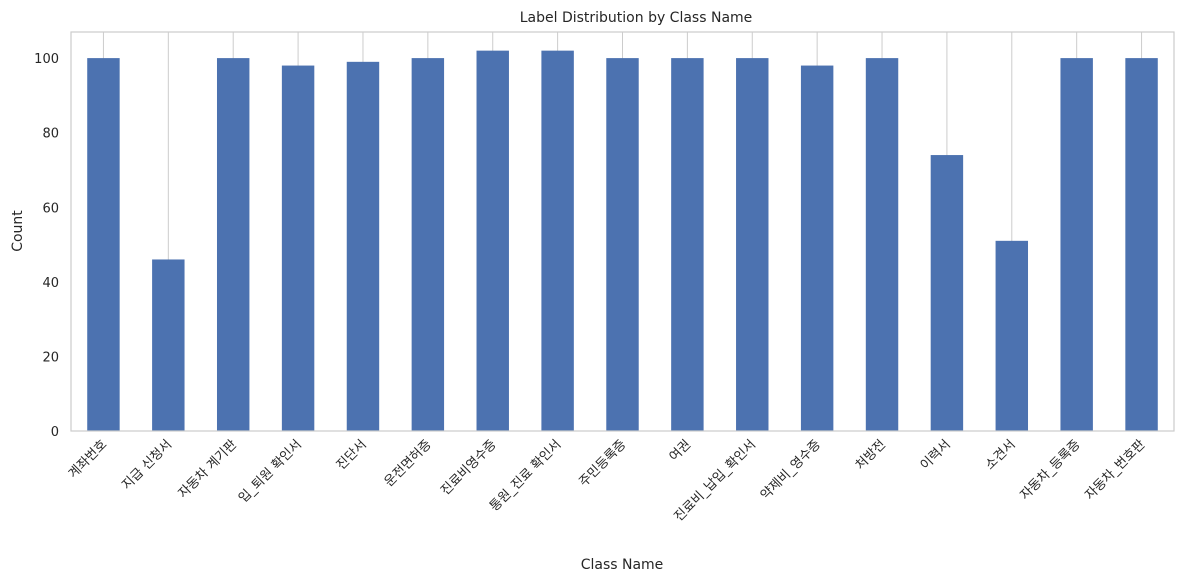  What do you see at coordinates (50, 283) in the screenshot?
I see `y-tick-label: 40` at bounding box center [50, 283].